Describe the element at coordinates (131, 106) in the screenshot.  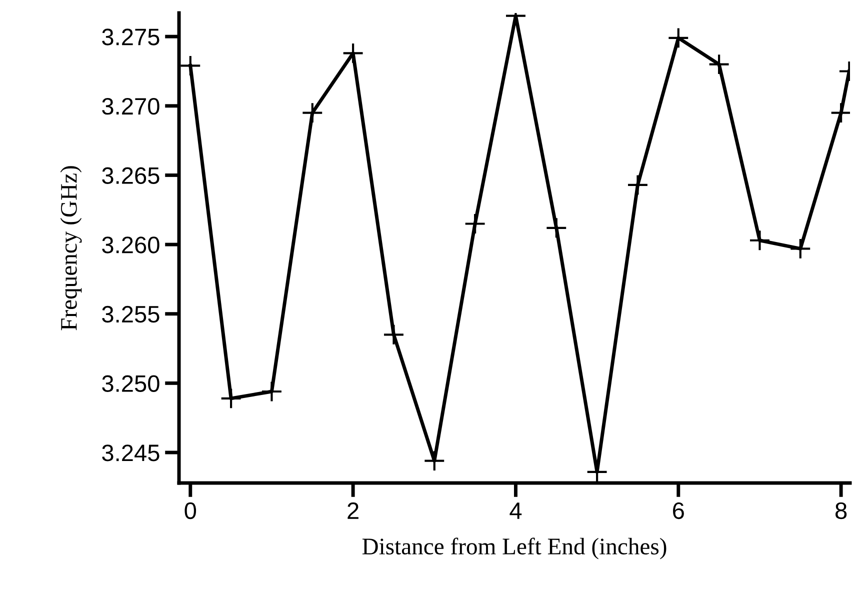
I see `y-tick-label: 3.270` at that location.